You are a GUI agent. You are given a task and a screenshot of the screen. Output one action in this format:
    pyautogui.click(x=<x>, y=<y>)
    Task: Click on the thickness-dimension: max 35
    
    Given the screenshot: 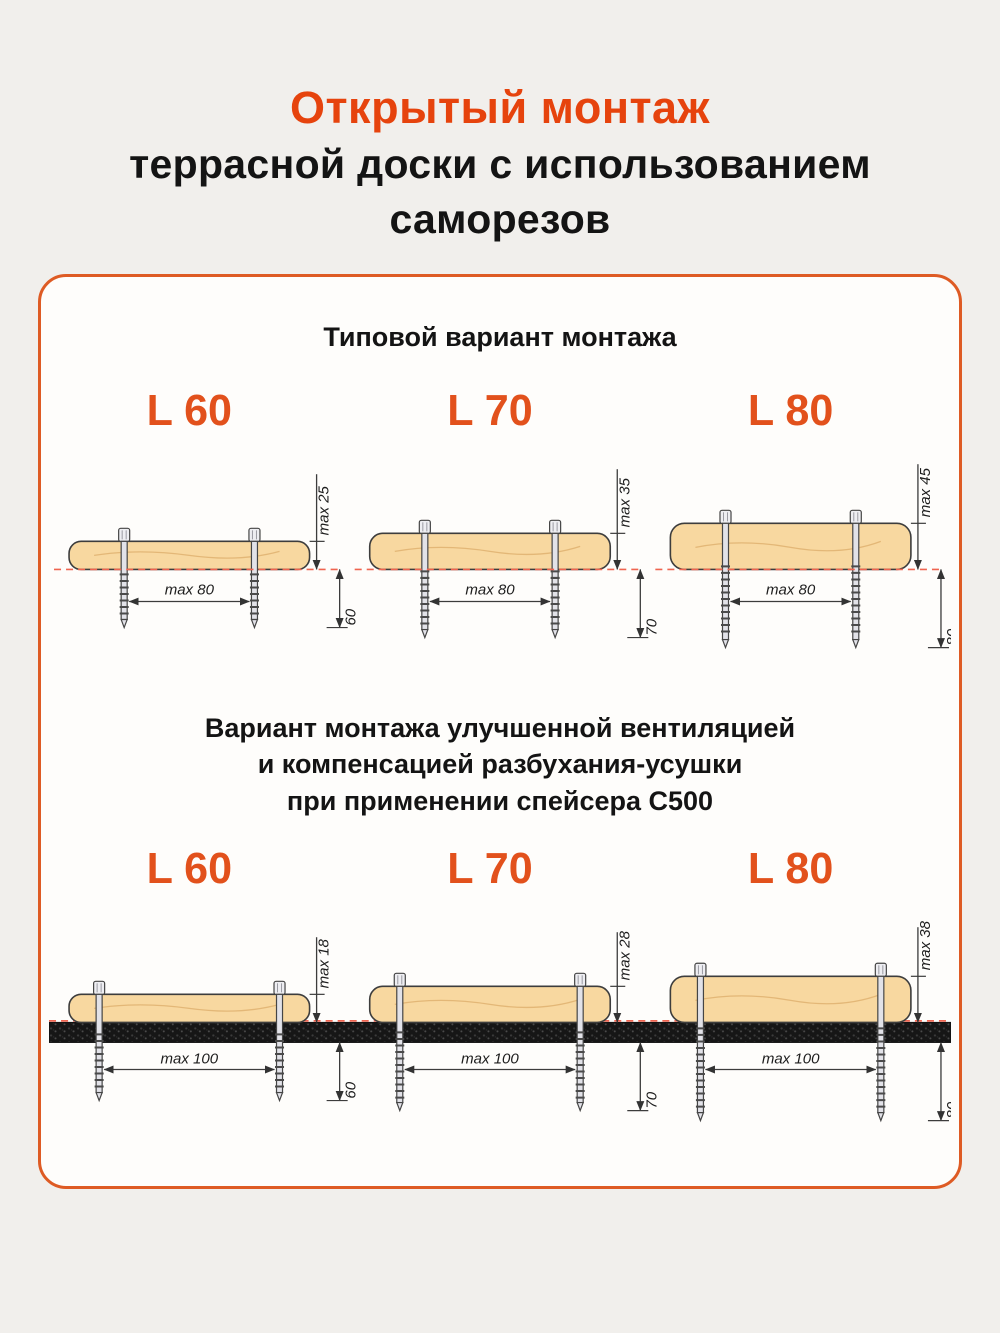 What is the action you would take?
    pyautogui.click(x=621, y=519)
    